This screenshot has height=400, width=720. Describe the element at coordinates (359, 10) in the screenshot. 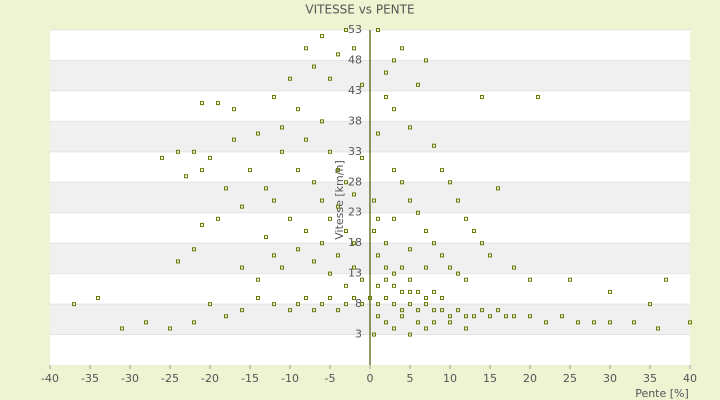

I see `chart-title: VITESSE vs PENTE` at that location.